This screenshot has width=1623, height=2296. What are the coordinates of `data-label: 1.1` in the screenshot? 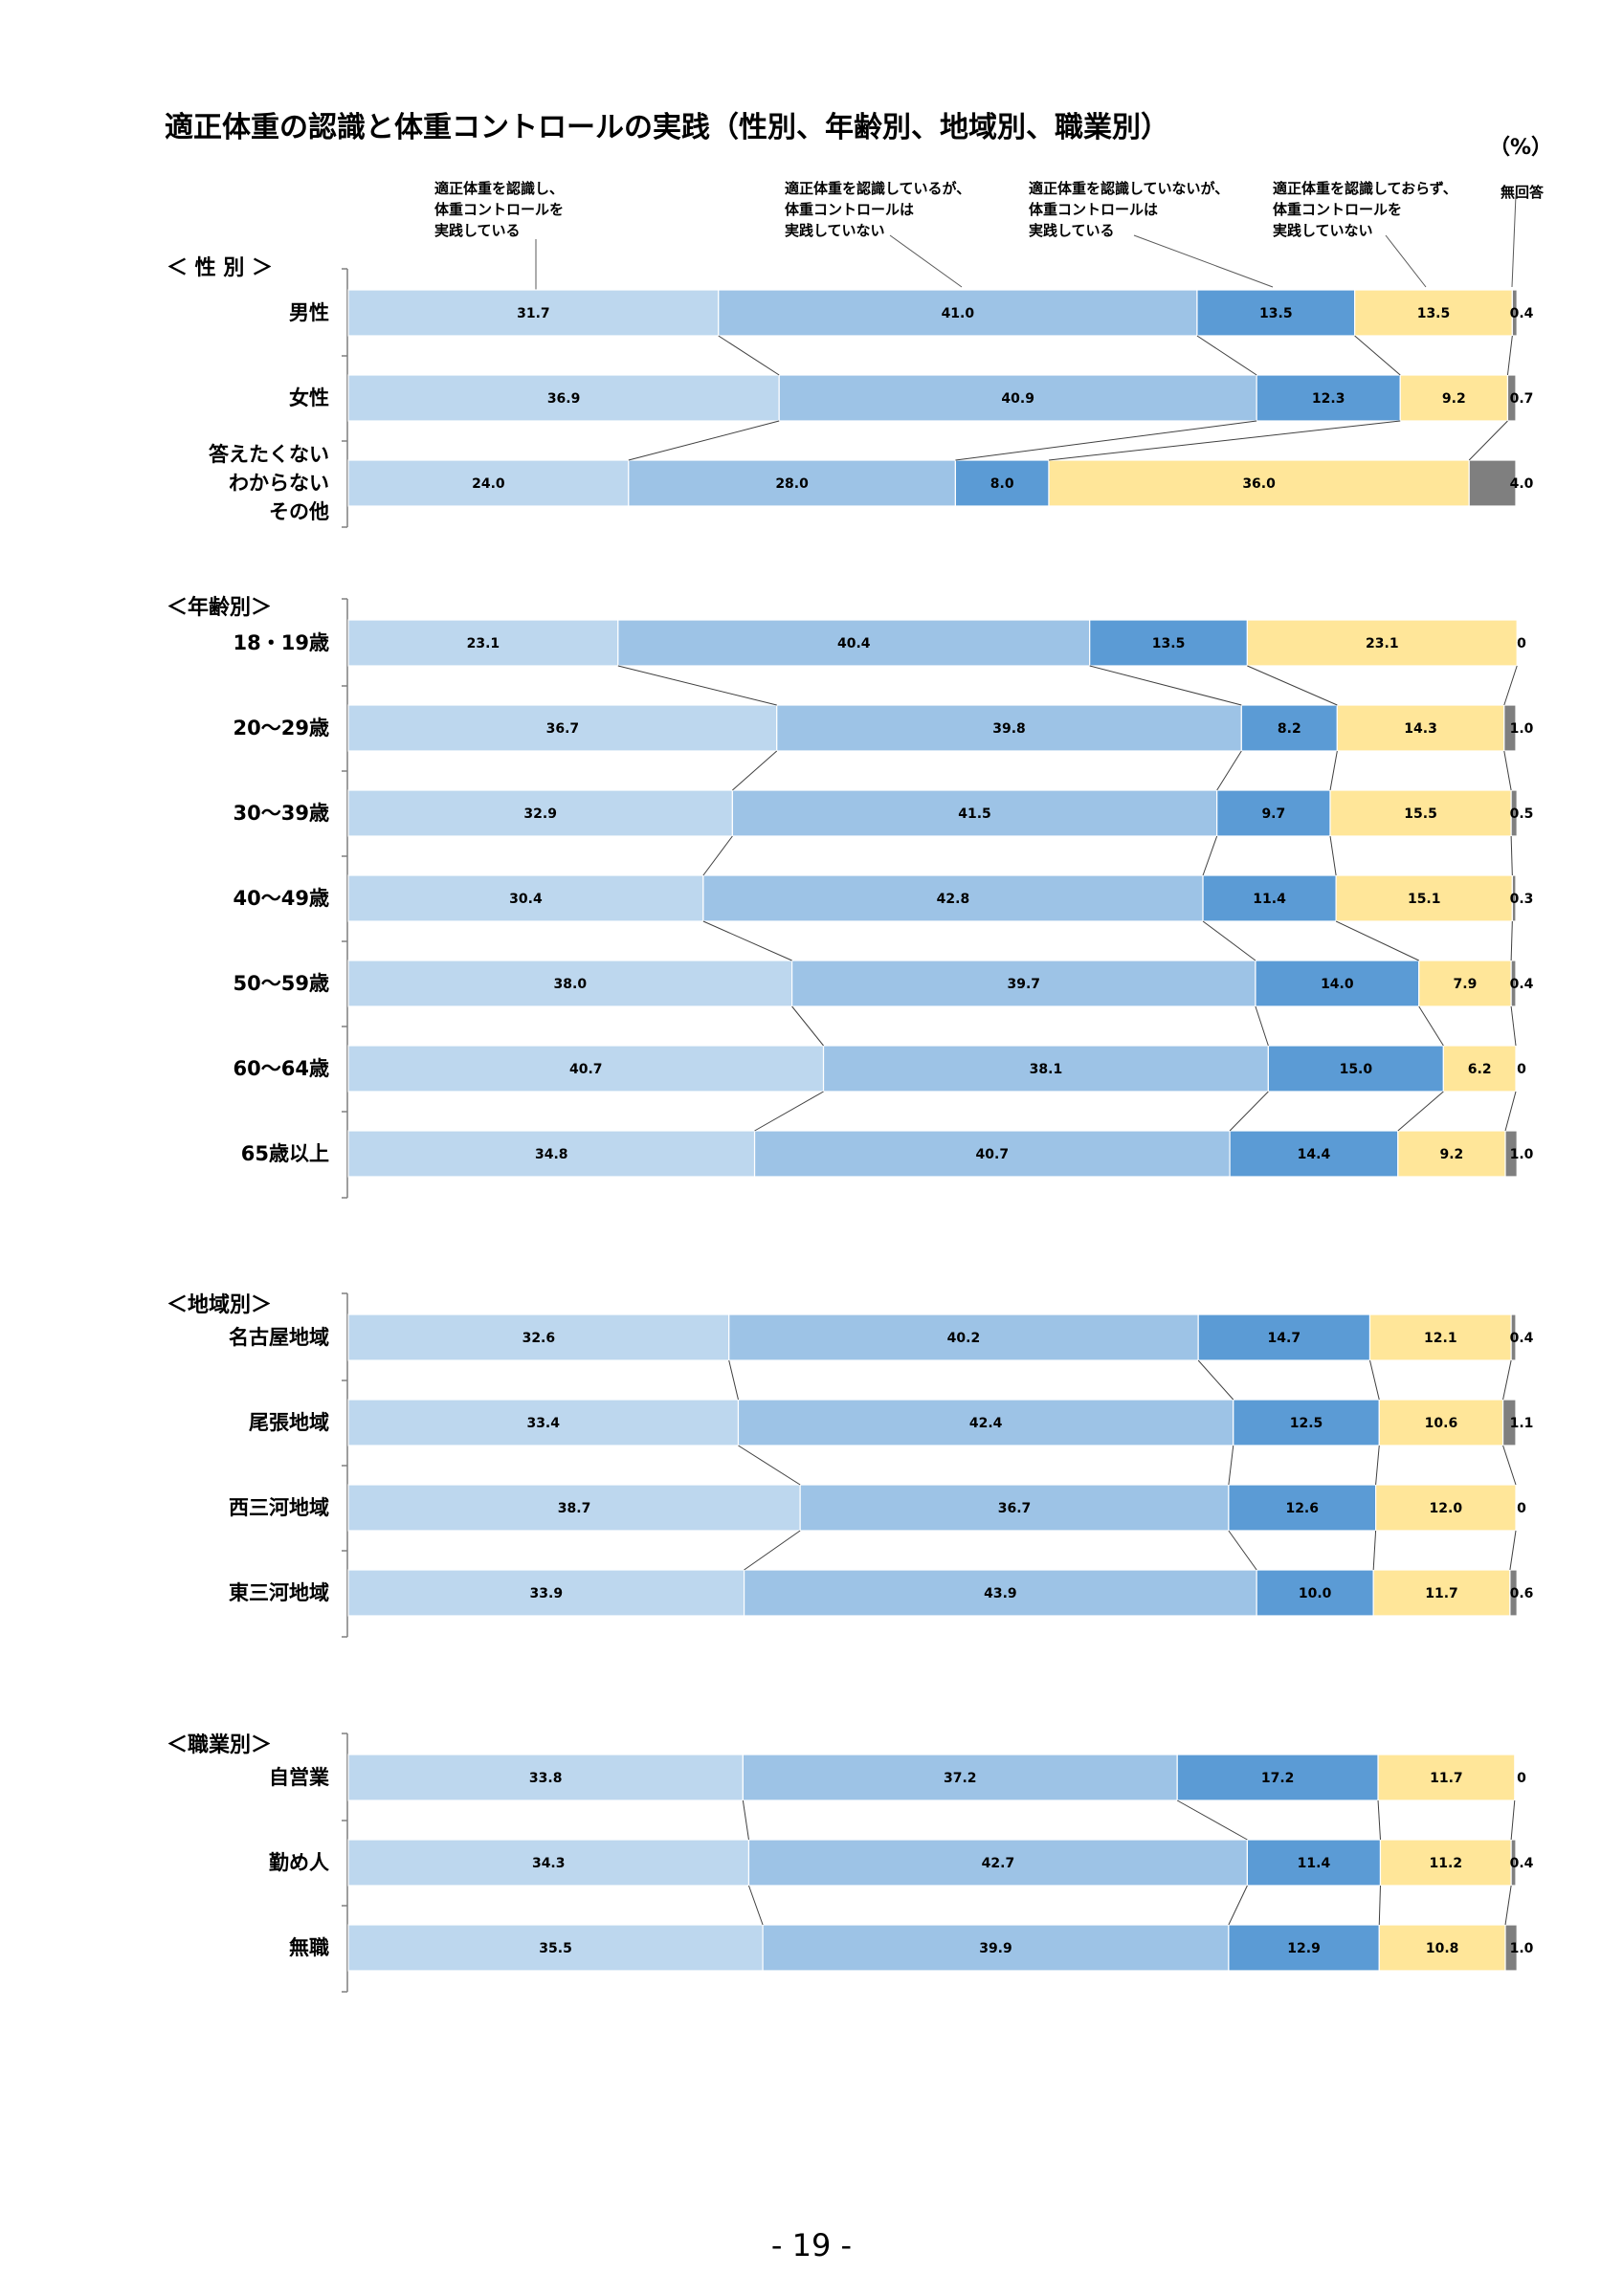 It's located at (1522, 1424).